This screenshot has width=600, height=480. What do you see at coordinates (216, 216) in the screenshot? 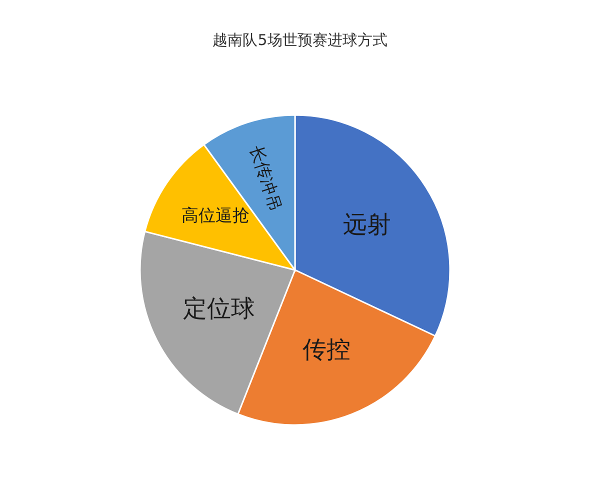
I see `slice-label: 高位逼抢` at bounding box center [216, 216].